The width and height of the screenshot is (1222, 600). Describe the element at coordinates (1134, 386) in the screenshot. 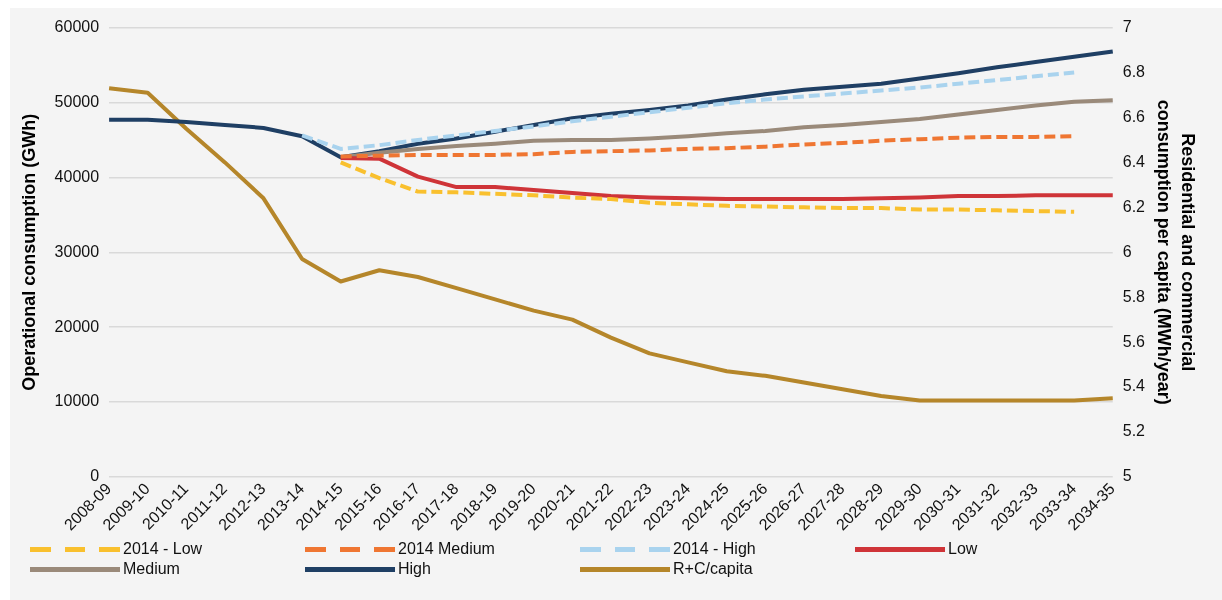

I see `y2-tick-label: 5.4` at that location.